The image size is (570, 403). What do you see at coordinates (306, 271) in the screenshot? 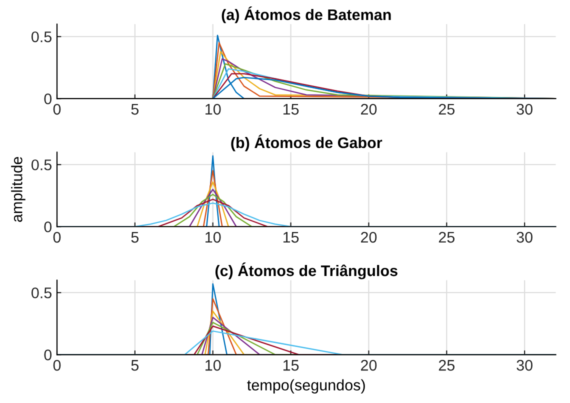
I see `chart-title: (c) Átomos de Triângulos` at bounding box center [306, 271].